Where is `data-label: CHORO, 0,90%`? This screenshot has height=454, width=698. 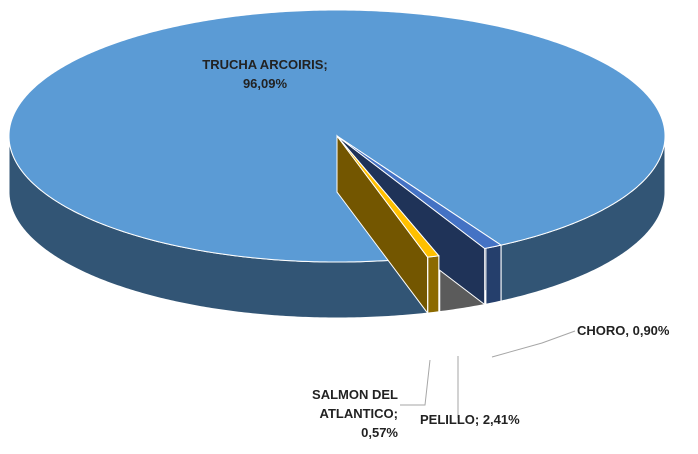 data-label: CHORO, 0,90% is located at coordinates (623, 330).